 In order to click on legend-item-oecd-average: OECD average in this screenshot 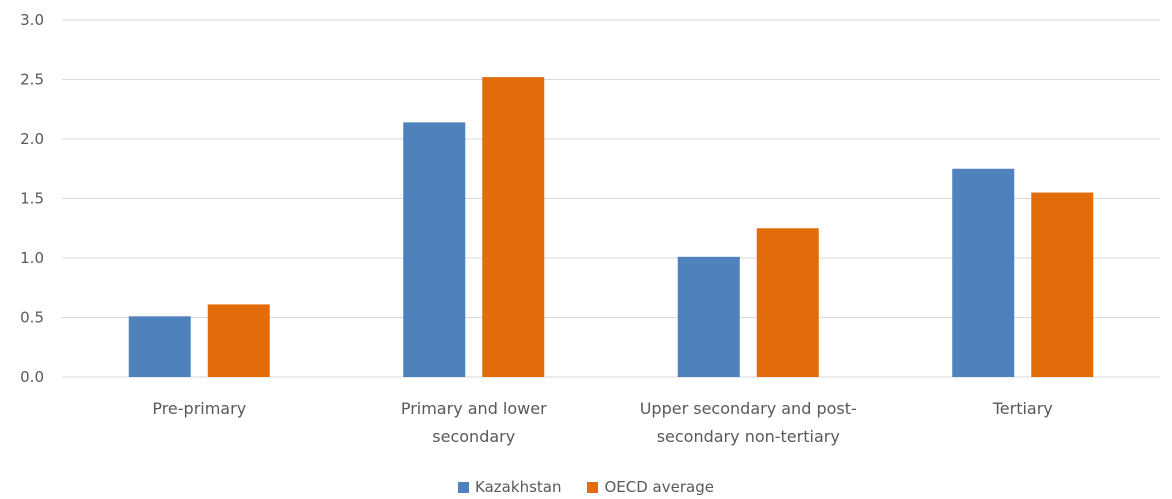, I will do `click(650, 487)`.